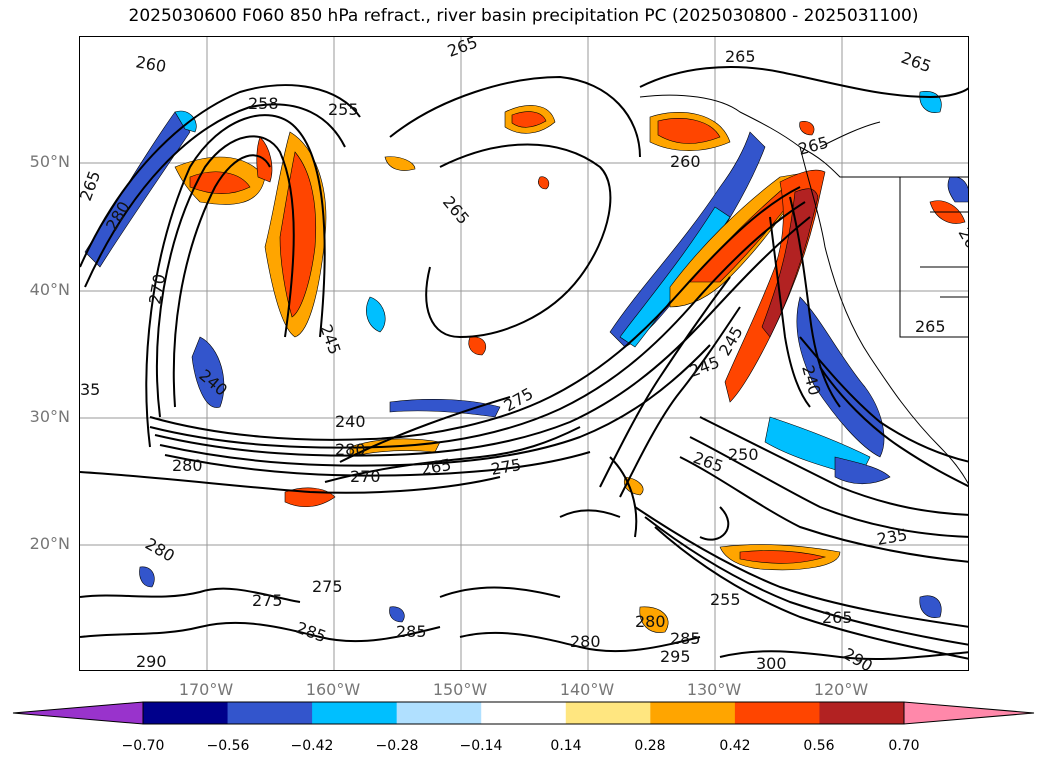 Image resolution: width=1047 pixels, height=765 pixels. Describe the element at coordinates (49, 289) in the screenshot. I see `lat-label-40n: 40°N` at that location.